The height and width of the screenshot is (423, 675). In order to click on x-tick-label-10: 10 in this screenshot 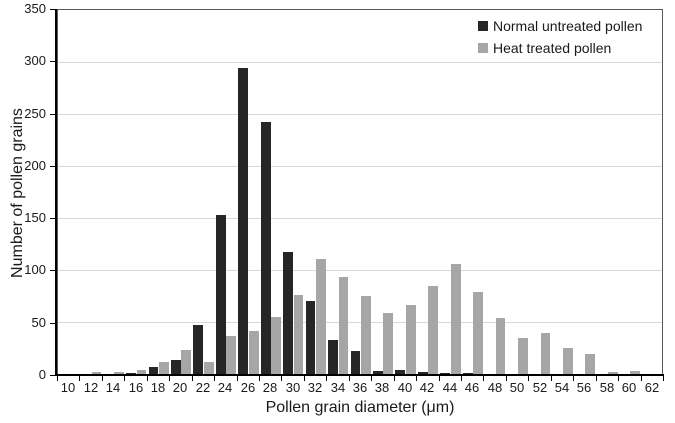, I will do `click(68, 387)`.